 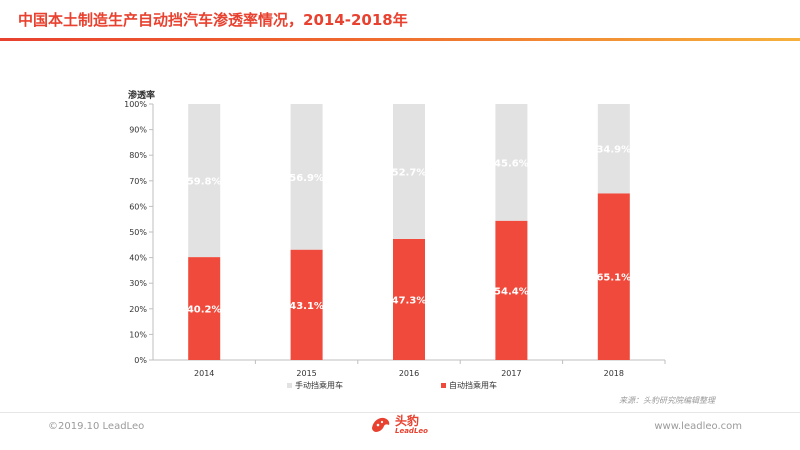 What do you see at coordinates (289, 385) in the screenshot?
I see `legend-swatch-manual` at bounding box center [289, 385].